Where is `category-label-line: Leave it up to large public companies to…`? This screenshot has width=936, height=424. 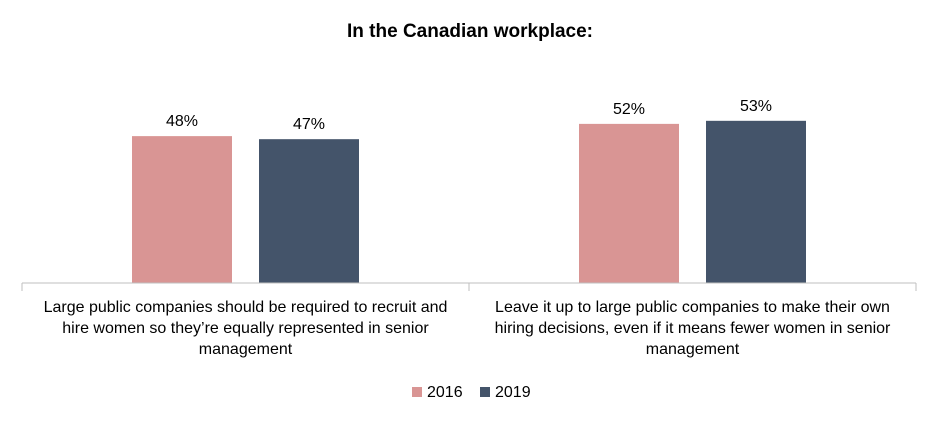 category-label-line: Leave it up to large public companies to… is located at coordinates (692, 307).